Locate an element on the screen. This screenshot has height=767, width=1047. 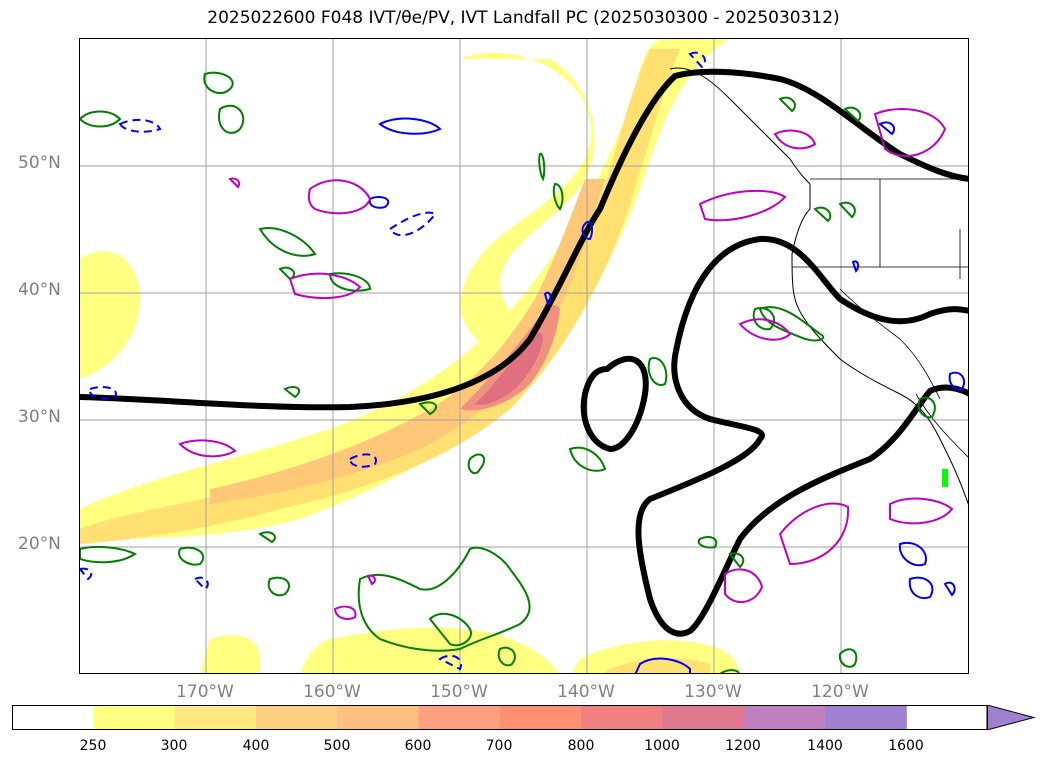
colorbar-tick-800: 800 is located at coordinates (581, 746).